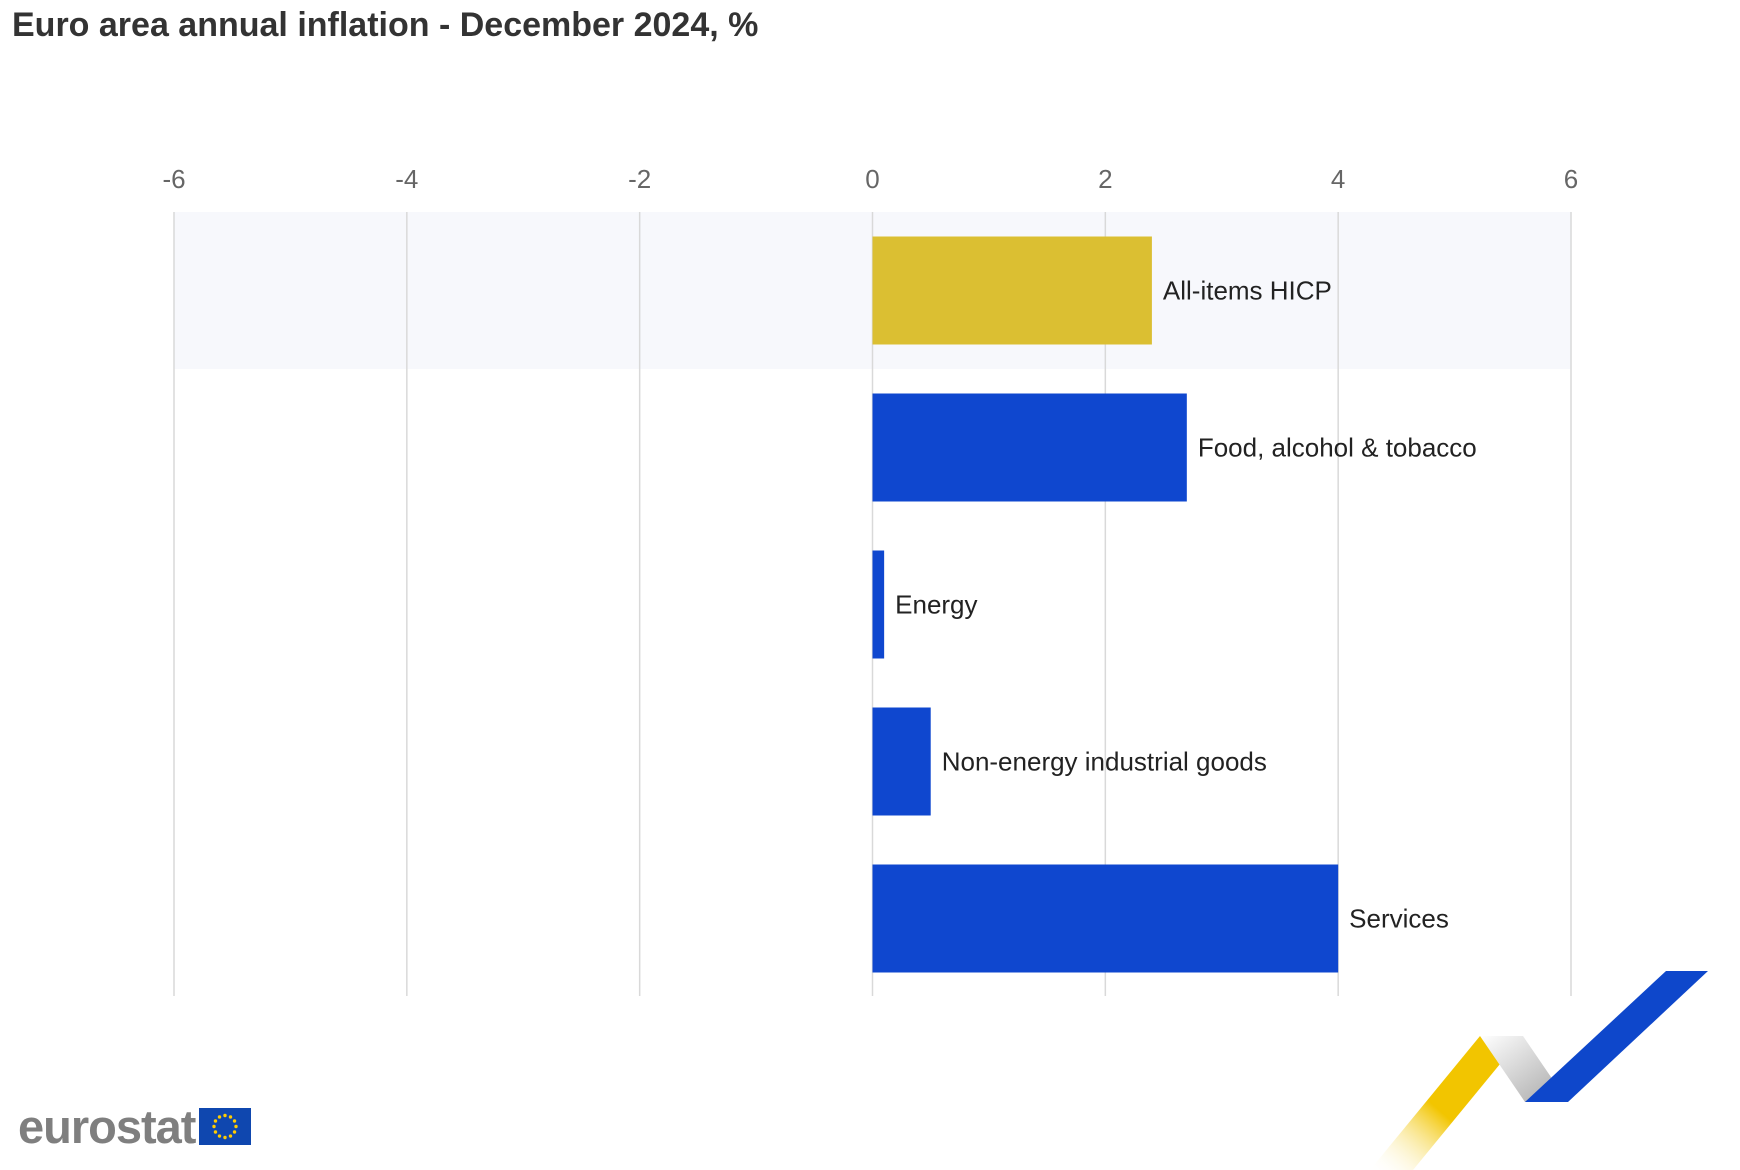 This screenshot has width=1740, height=1170. What do you see at coordinates (1446, 1103) in the screenshot?
I see `swoosh-yellow-stroke` at bounding box center [1446, 1103].